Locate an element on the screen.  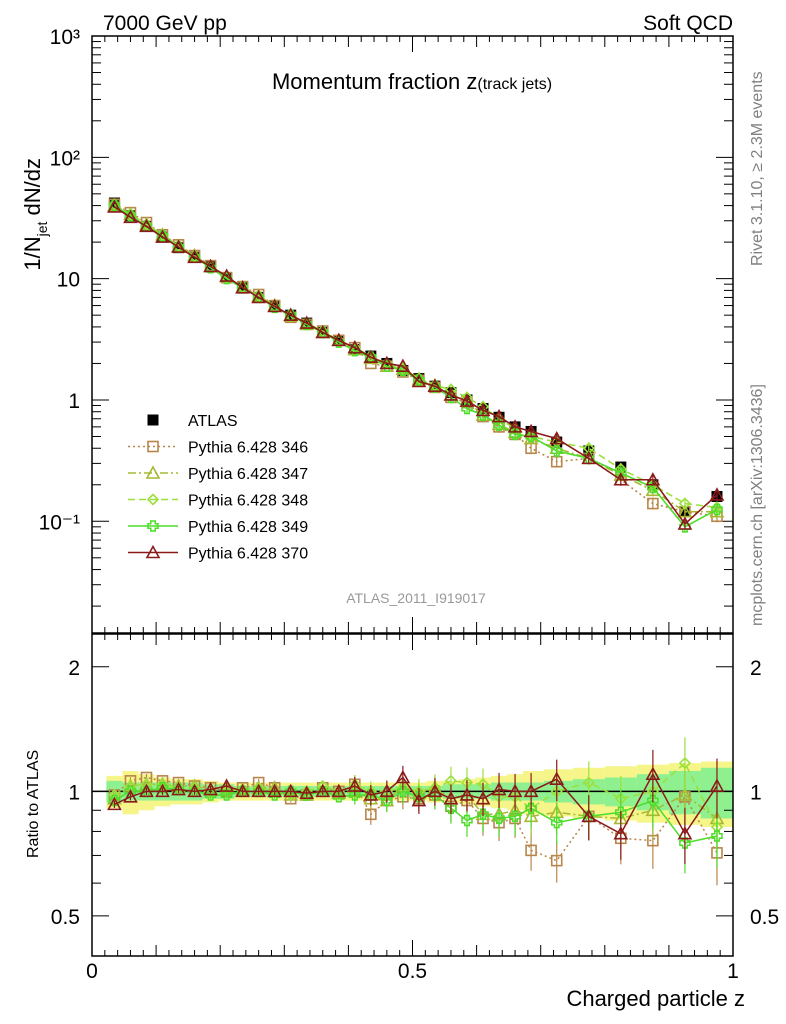
plot-title: Momentum fraction z(track jets) is located at coordinates (412, 81).